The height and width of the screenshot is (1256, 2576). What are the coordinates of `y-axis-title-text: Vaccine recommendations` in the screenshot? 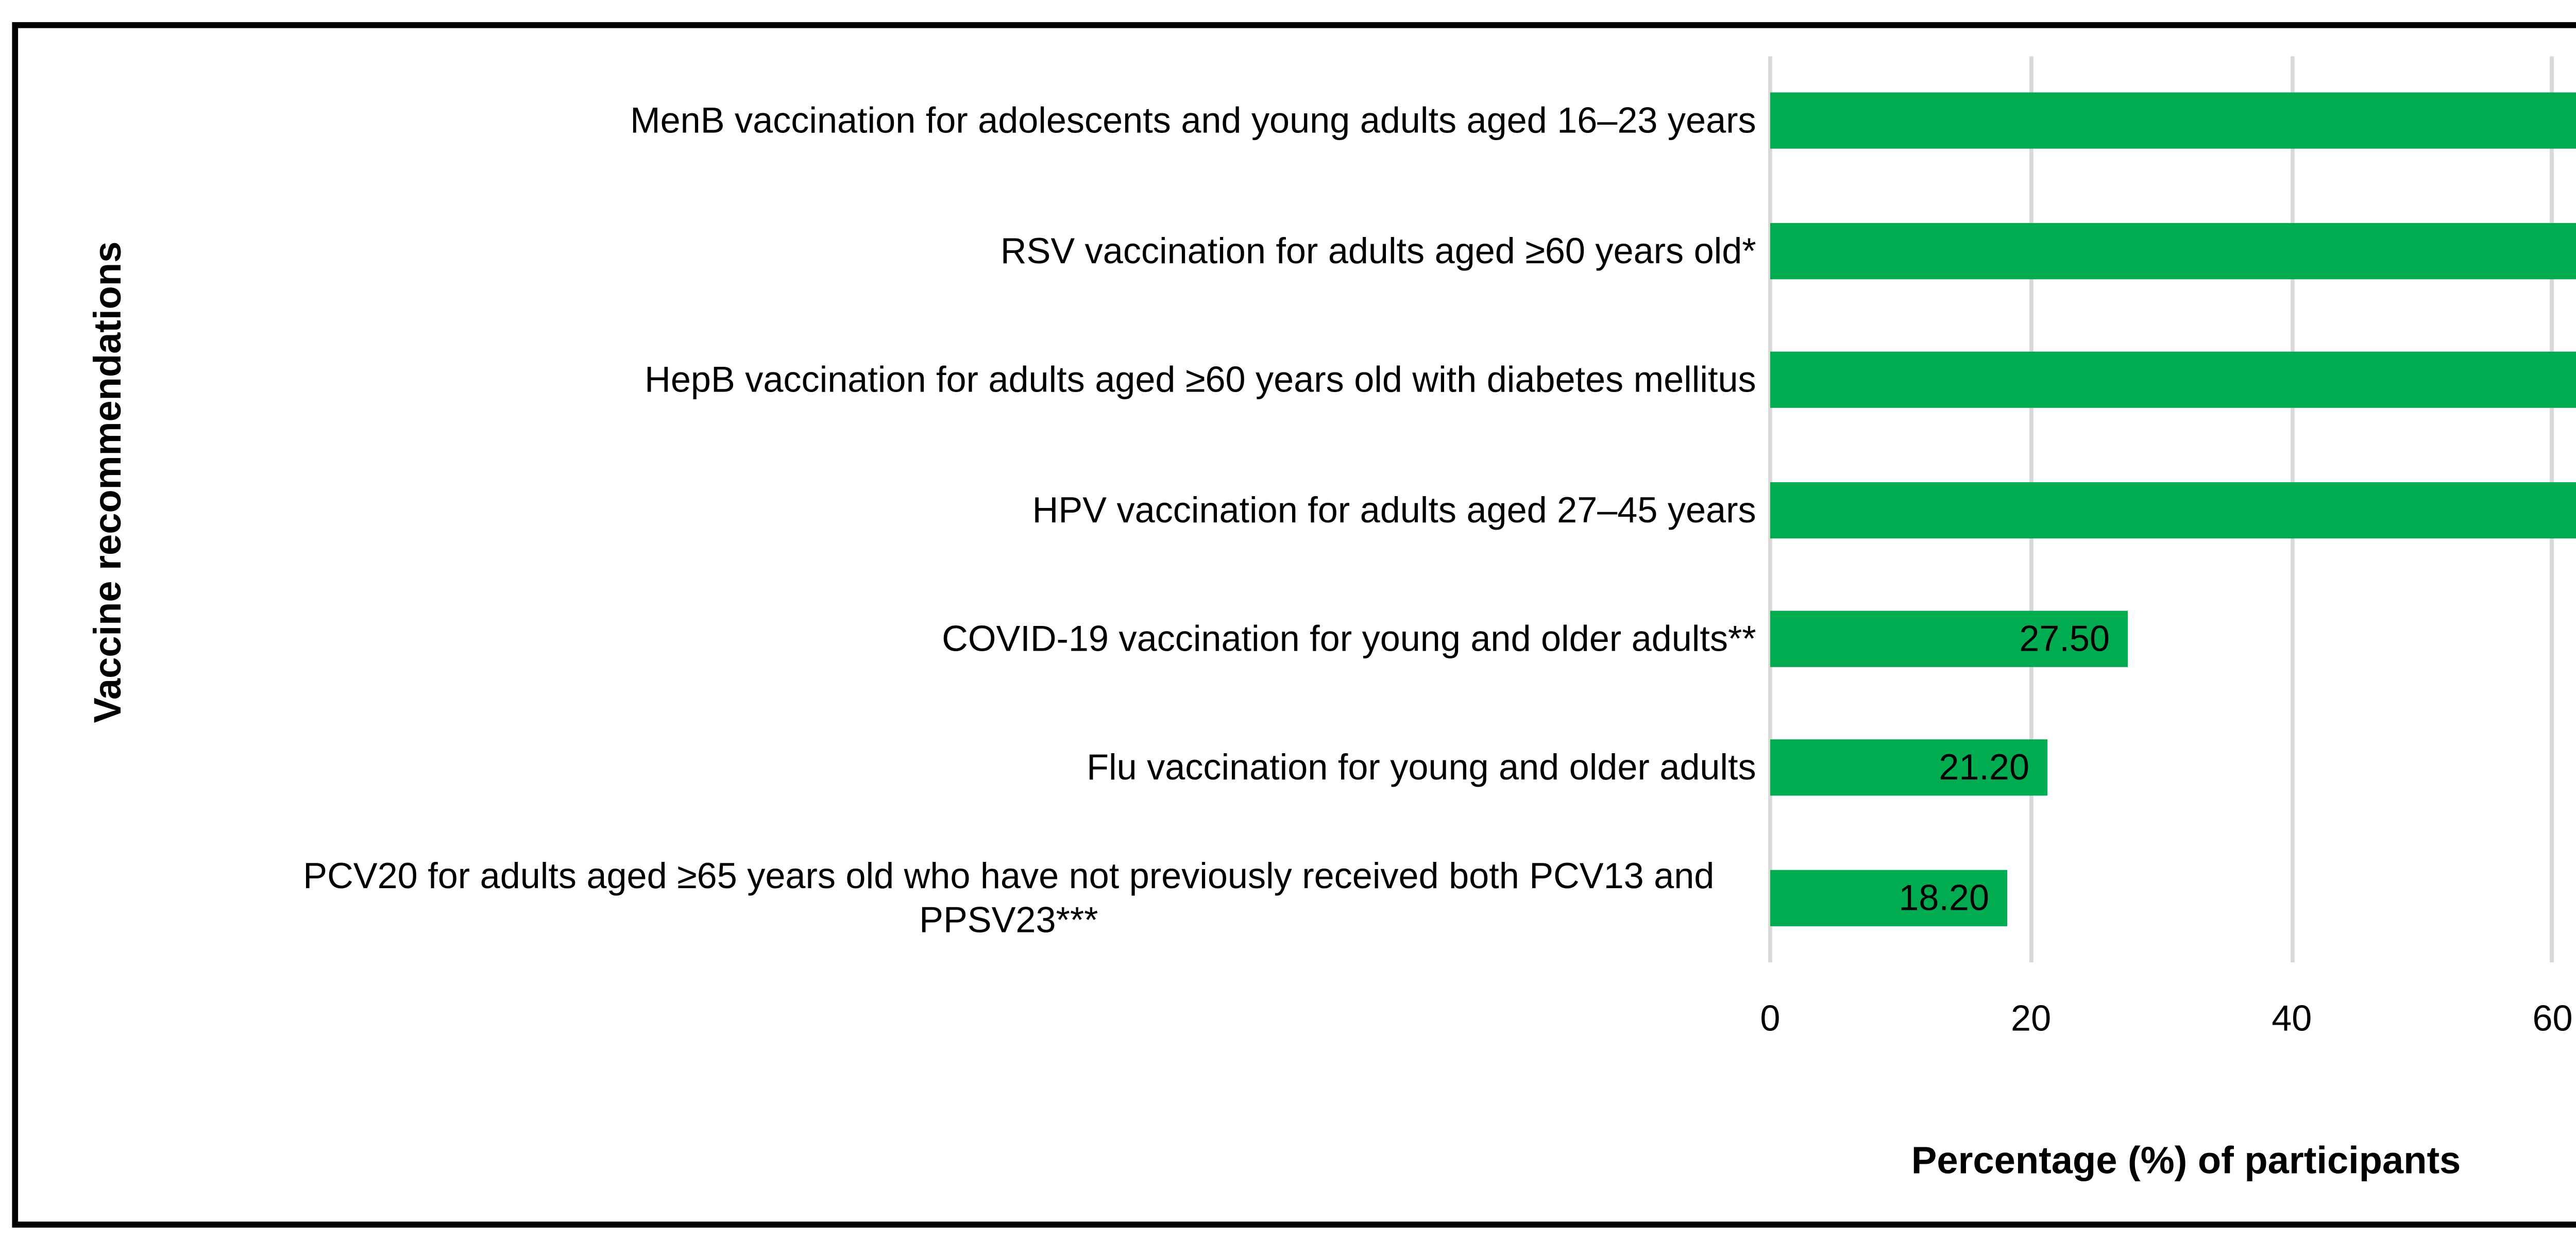 It's located at (109, 482).